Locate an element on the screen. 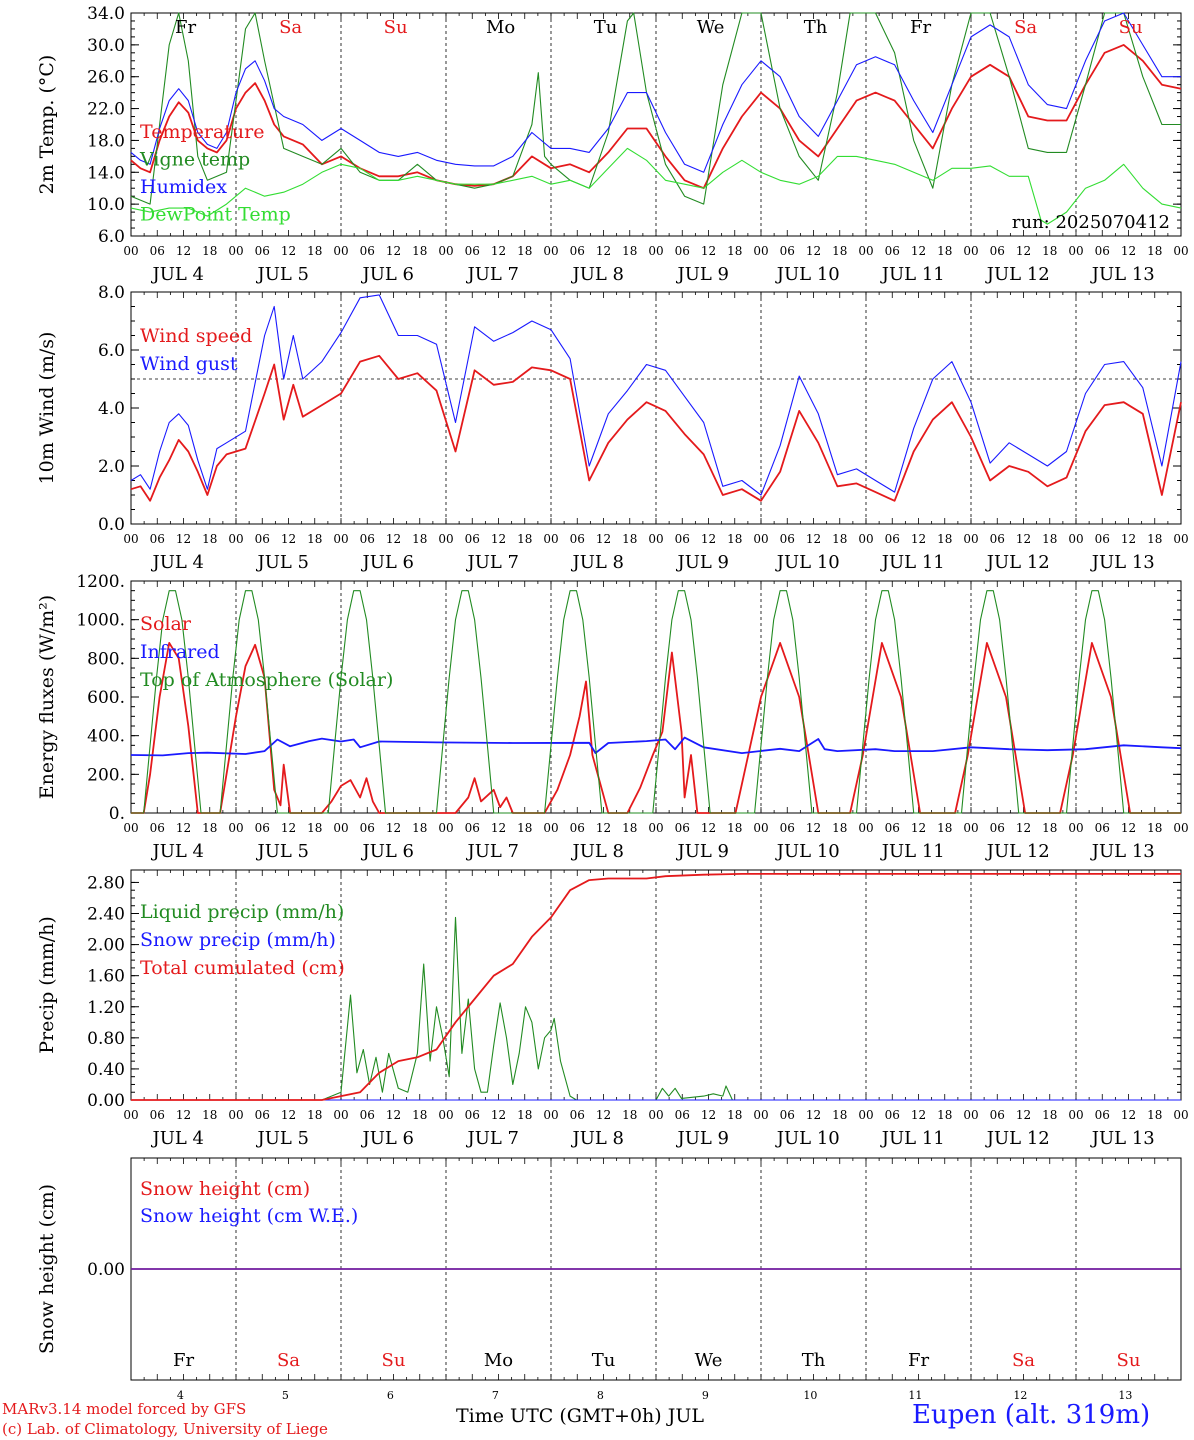 This screenshot has height=1440, width=1194. series-line-humidex is located at coordinates (655, 92).